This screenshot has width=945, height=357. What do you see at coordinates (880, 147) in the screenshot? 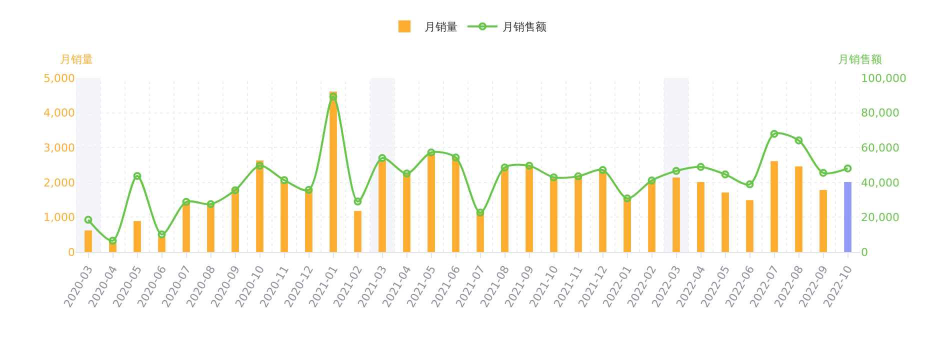
I see `y2-tick-label: 60,000` at bounding box center [880, 147].